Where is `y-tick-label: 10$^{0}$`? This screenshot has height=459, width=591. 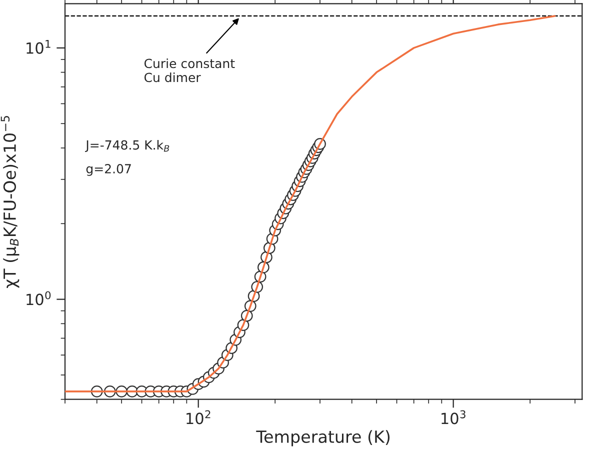
y-tick-label: 10$^{0}$ is located at coordinates (38, 298).